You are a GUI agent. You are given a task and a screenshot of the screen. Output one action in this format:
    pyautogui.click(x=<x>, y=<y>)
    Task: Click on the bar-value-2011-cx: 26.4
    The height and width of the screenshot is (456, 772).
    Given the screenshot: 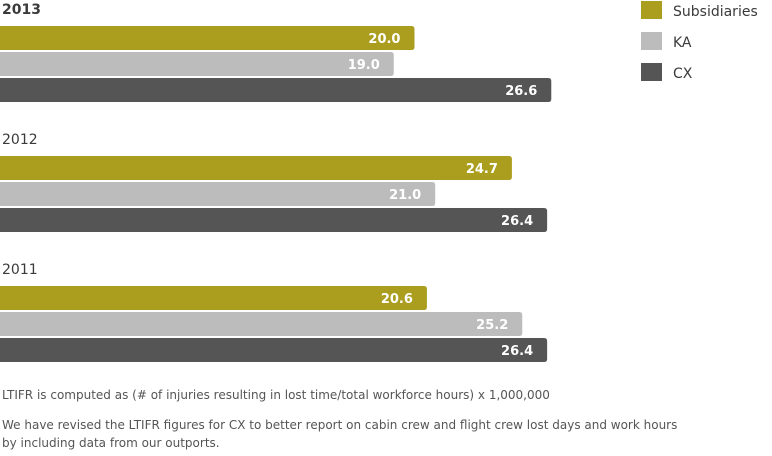 What is the action you would take?
    pyautogui.click(x=517, y=351)
    